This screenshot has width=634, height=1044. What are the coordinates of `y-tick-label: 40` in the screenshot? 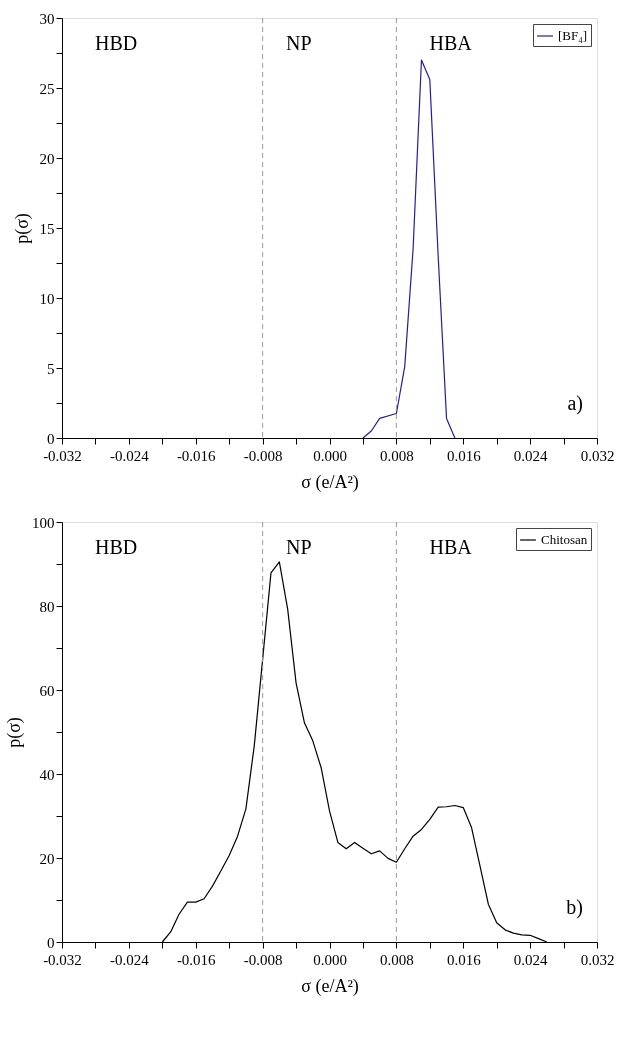 It's located at (47, 774).